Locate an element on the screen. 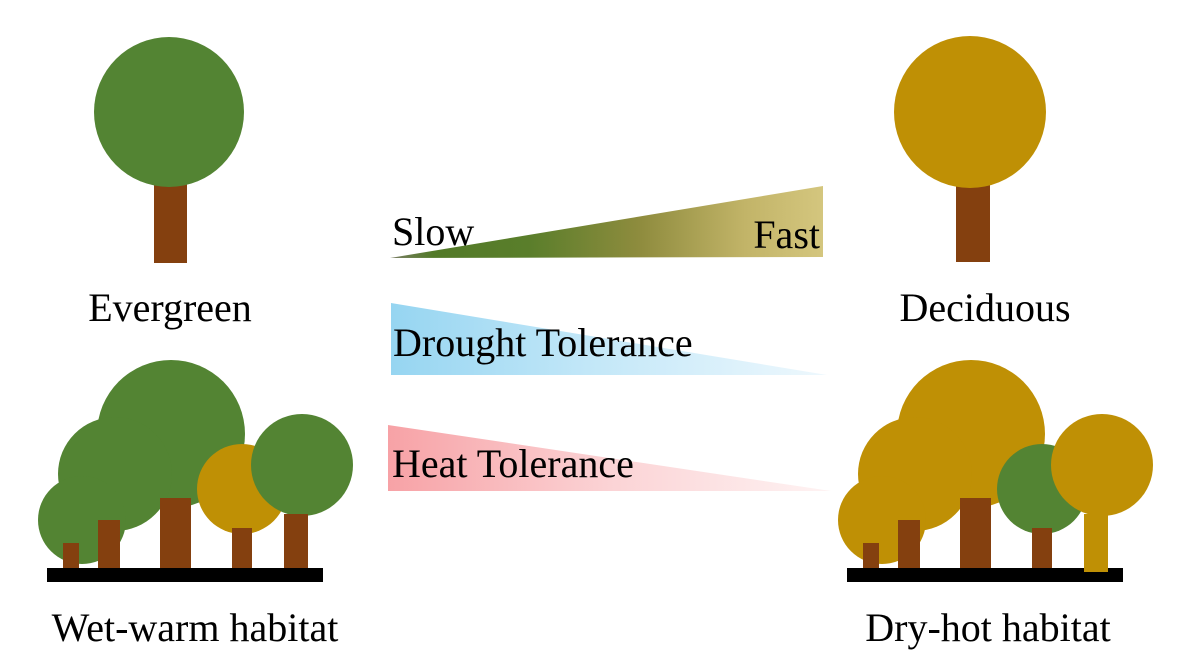  wet-warm-ground-bar is located at coordinates (185, 575).